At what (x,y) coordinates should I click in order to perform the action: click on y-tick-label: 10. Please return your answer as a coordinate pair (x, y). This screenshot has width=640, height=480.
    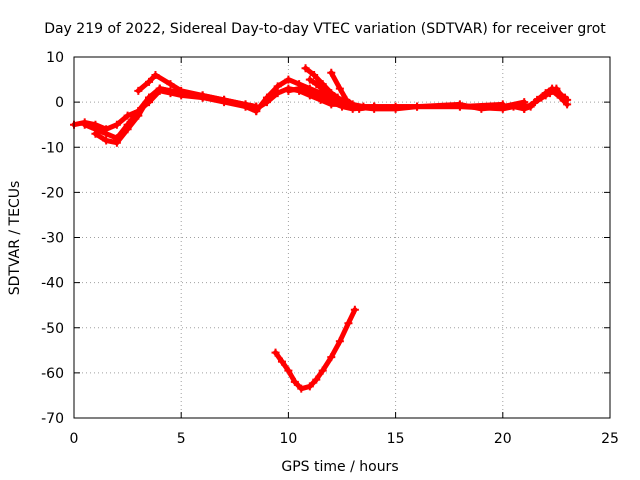
    Looking at the image, I should click on (55, 58).